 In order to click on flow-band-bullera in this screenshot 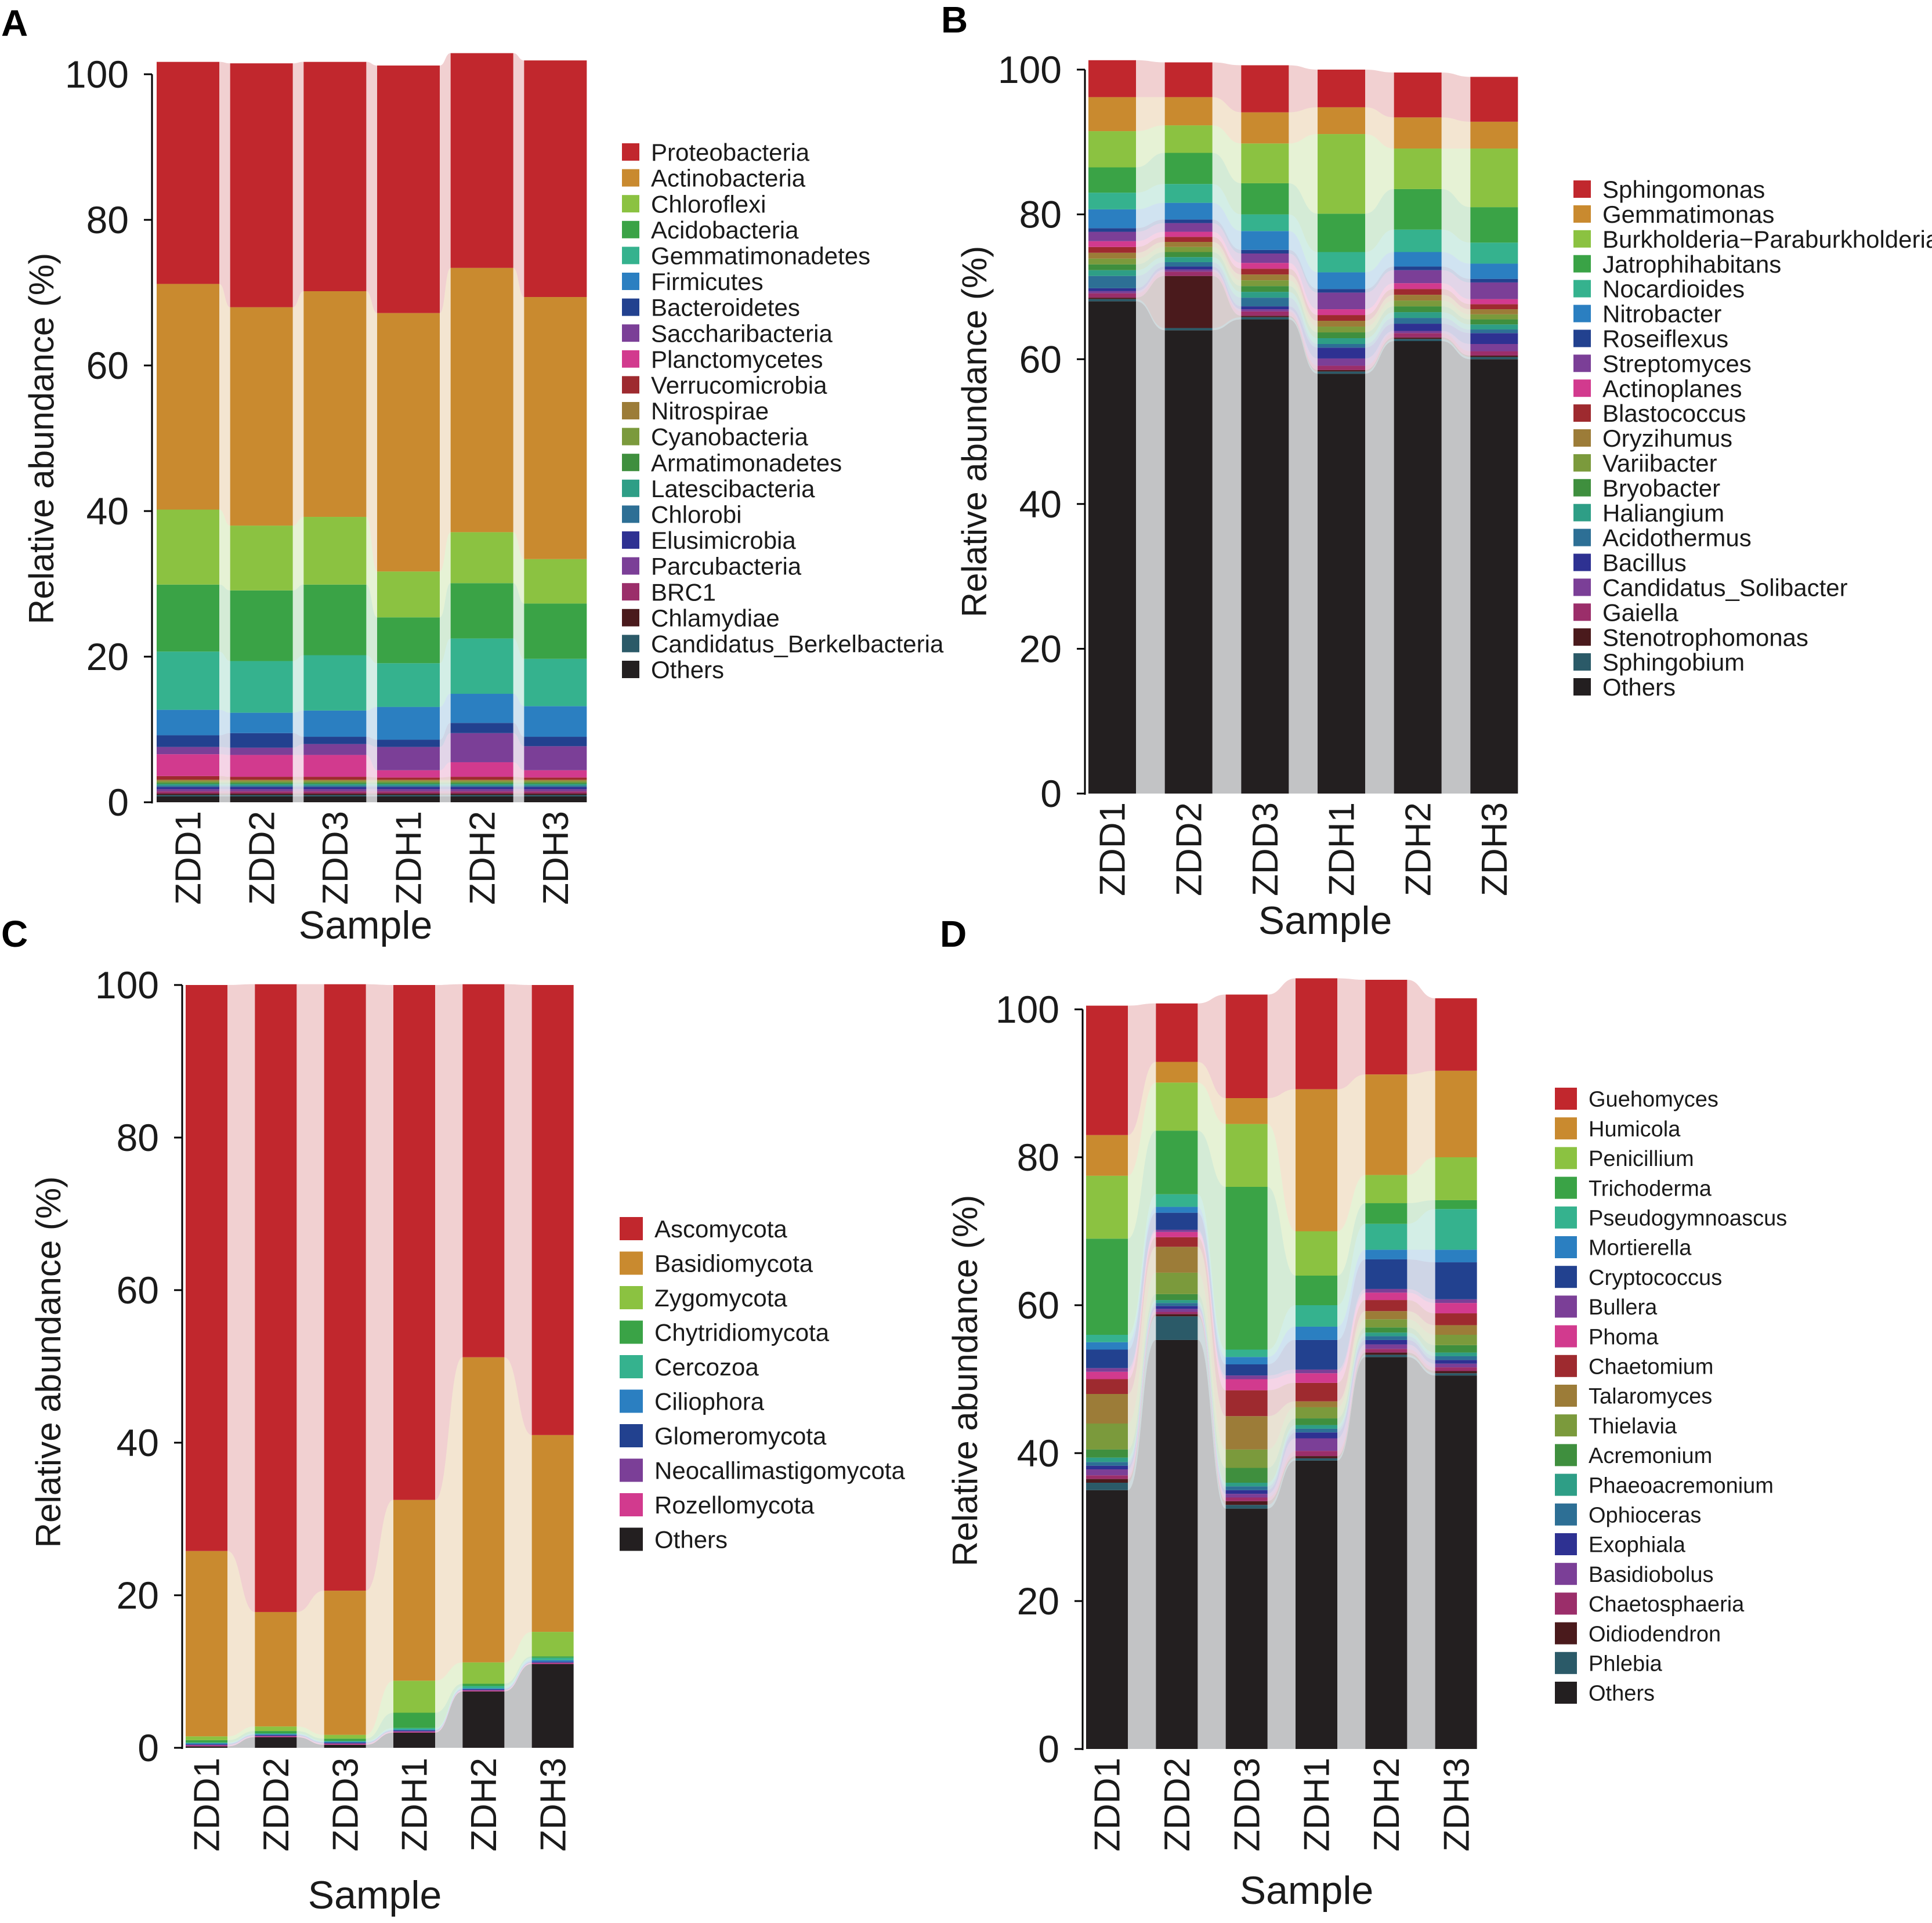, I will do `click(1281, 1374)`.